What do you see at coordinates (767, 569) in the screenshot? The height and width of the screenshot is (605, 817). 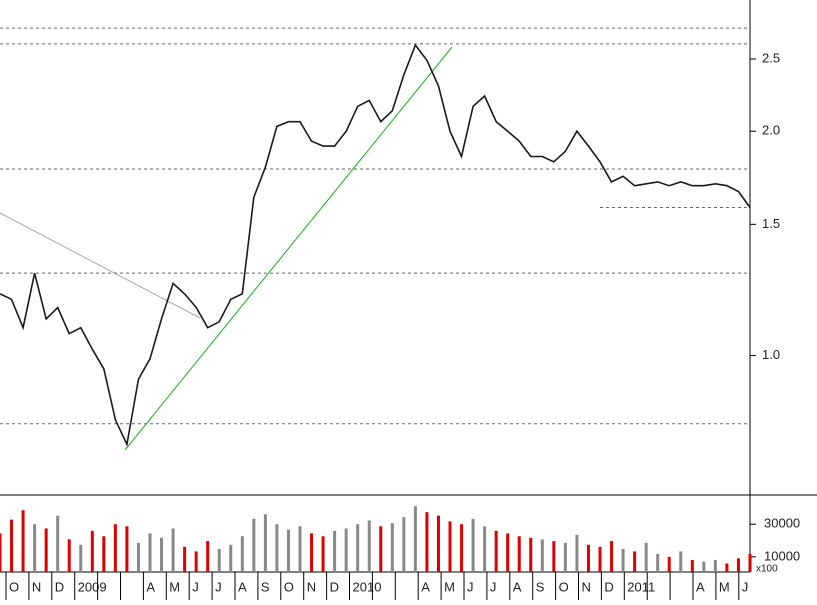 I see `volume-unit: x100` at bounding box center [767, 569].